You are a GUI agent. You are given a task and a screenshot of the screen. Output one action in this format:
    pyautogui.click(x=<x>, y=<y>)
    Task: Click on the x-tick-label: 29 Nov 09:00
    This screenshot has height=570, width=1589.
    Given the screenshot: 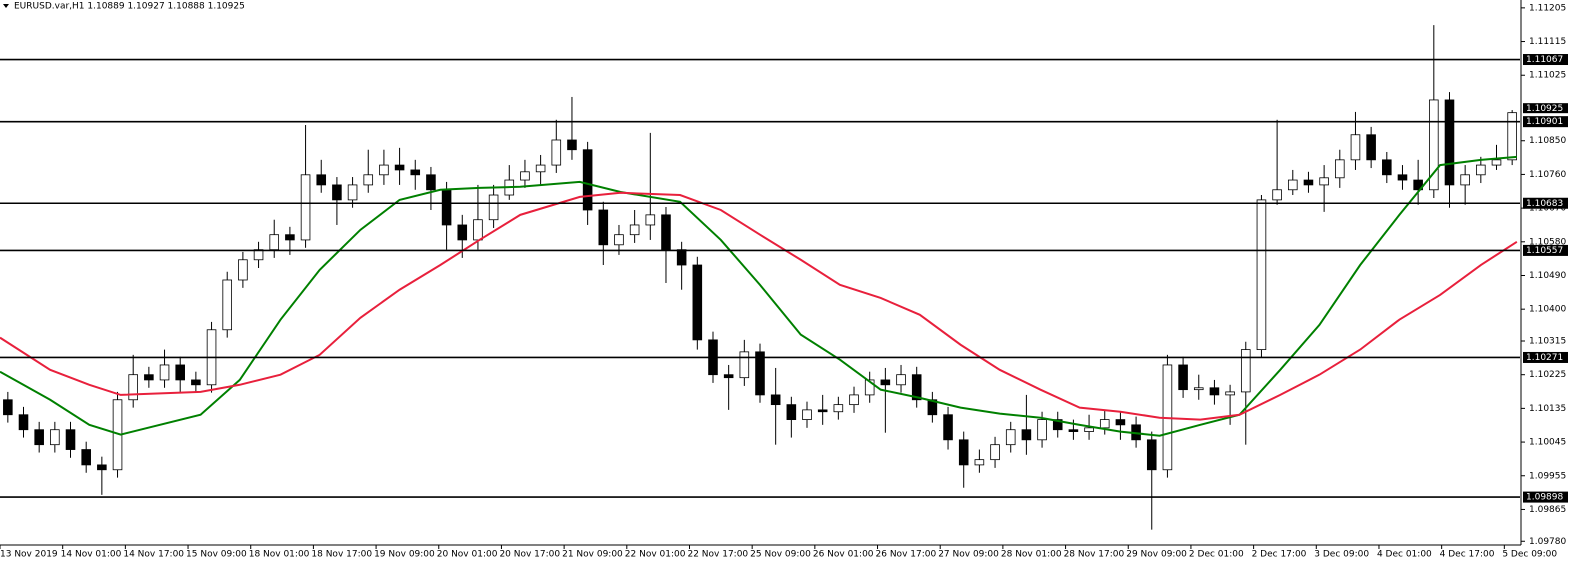 What is the action you would take?
    pyautogui.click(x=1156, y=555)
    